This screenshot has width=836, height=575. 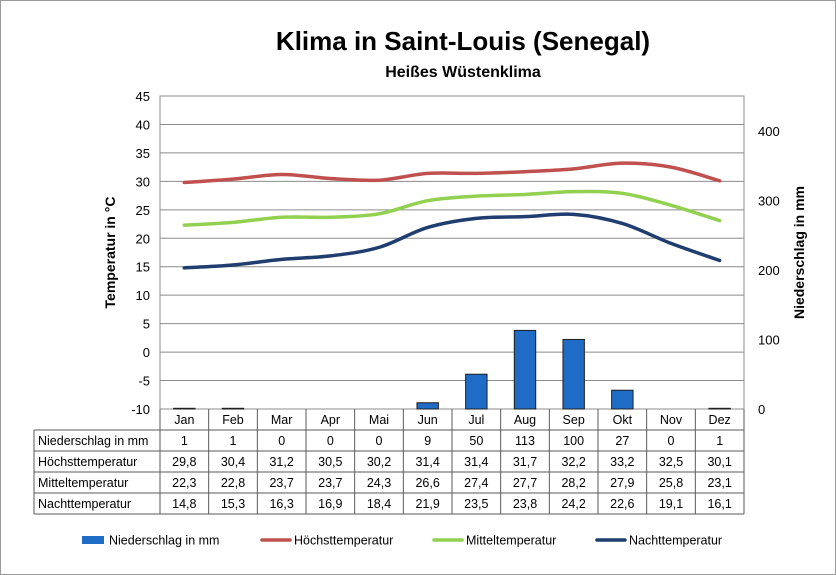 What do you see at coordinates (622, 441) in the screenshot?
I see `table-cell: 27` at bounding box center [622, 441].